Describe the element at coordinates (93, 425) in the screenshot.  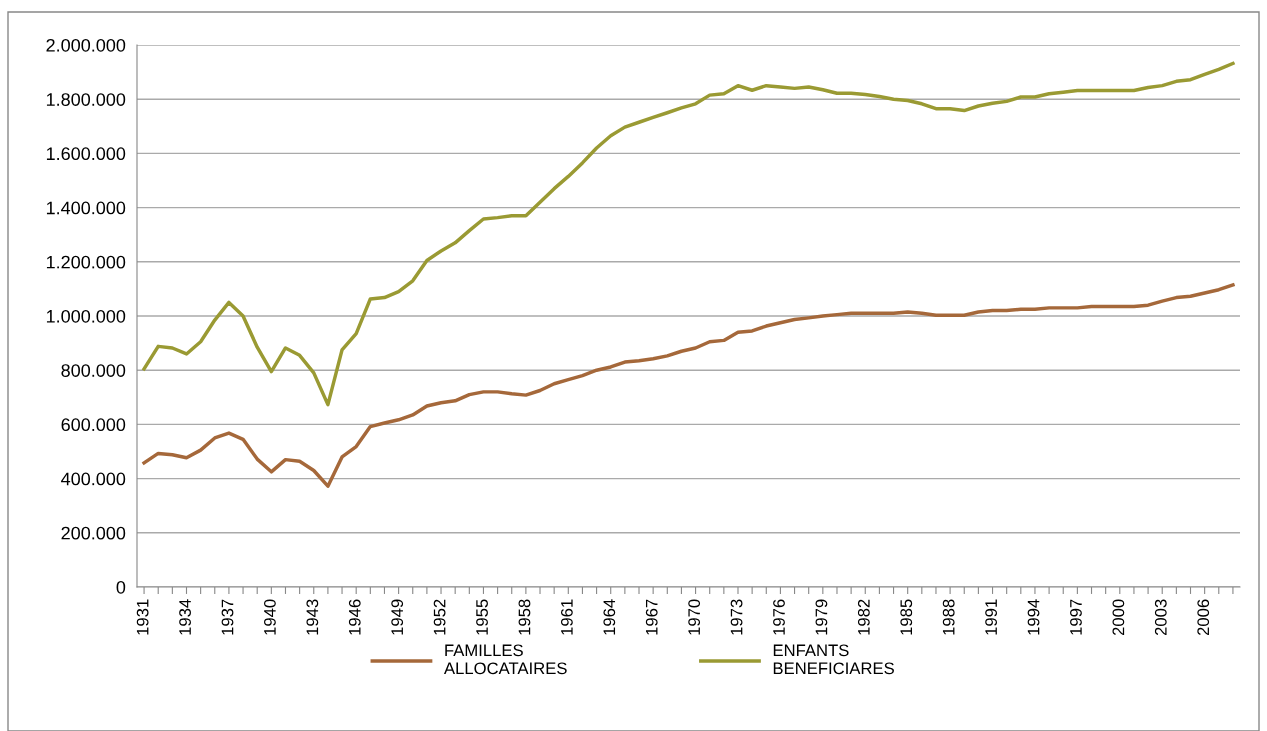
I see `y-tick-label: 600.000` at that location.